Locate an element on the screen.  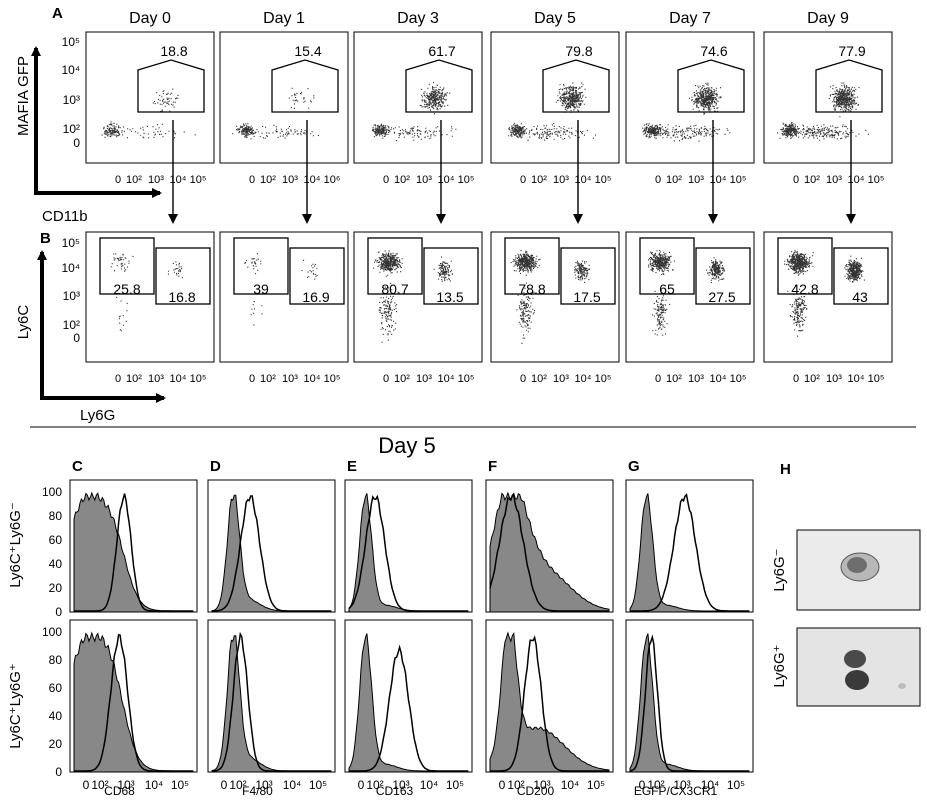
gate-percentage: 74.6 is located at coordinates (713, 51).